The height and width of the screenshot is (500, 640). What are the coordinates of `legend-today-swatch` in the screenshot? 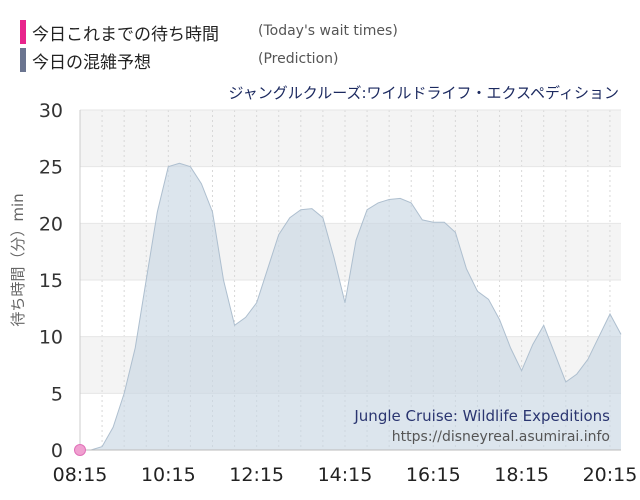 It's located at (23, 32).